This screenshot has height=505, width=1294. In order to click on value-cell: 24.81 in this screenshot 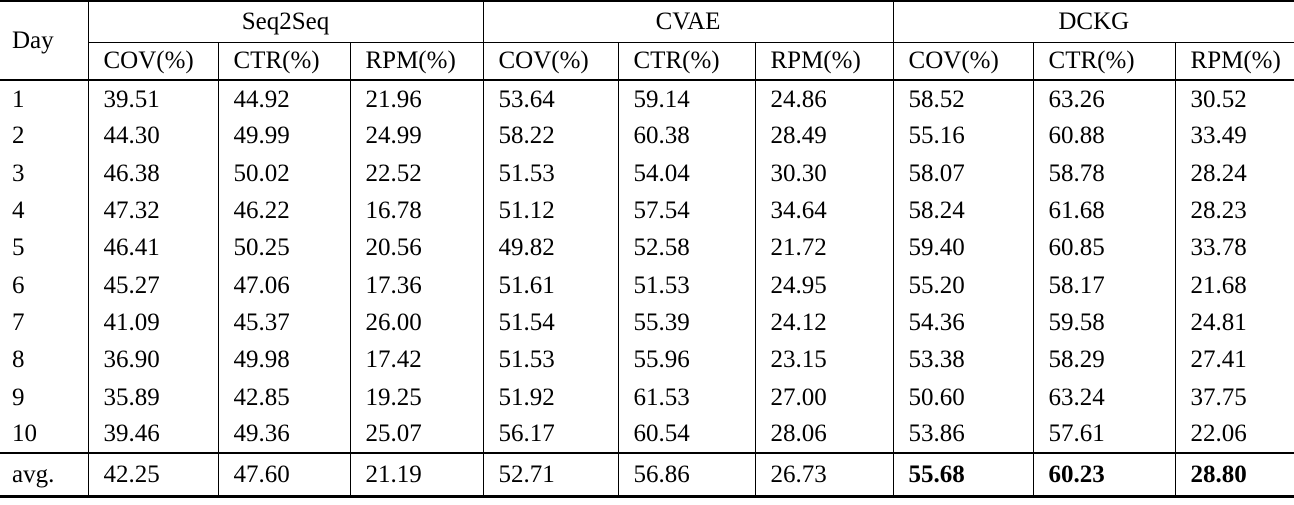, I will do `click(1234, 322)`.